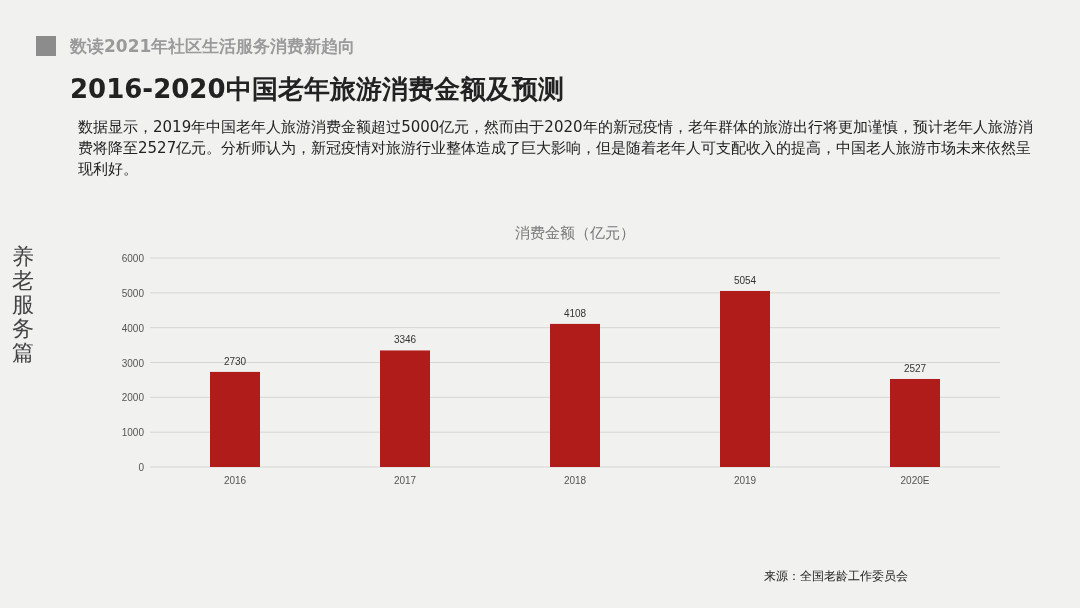 This screenshot has height=608, width=1080. Describe the element at coordinates (213, 46) in the screenshot. I see `text: 数读2021年社区生活服务消费新趋向` at that location.